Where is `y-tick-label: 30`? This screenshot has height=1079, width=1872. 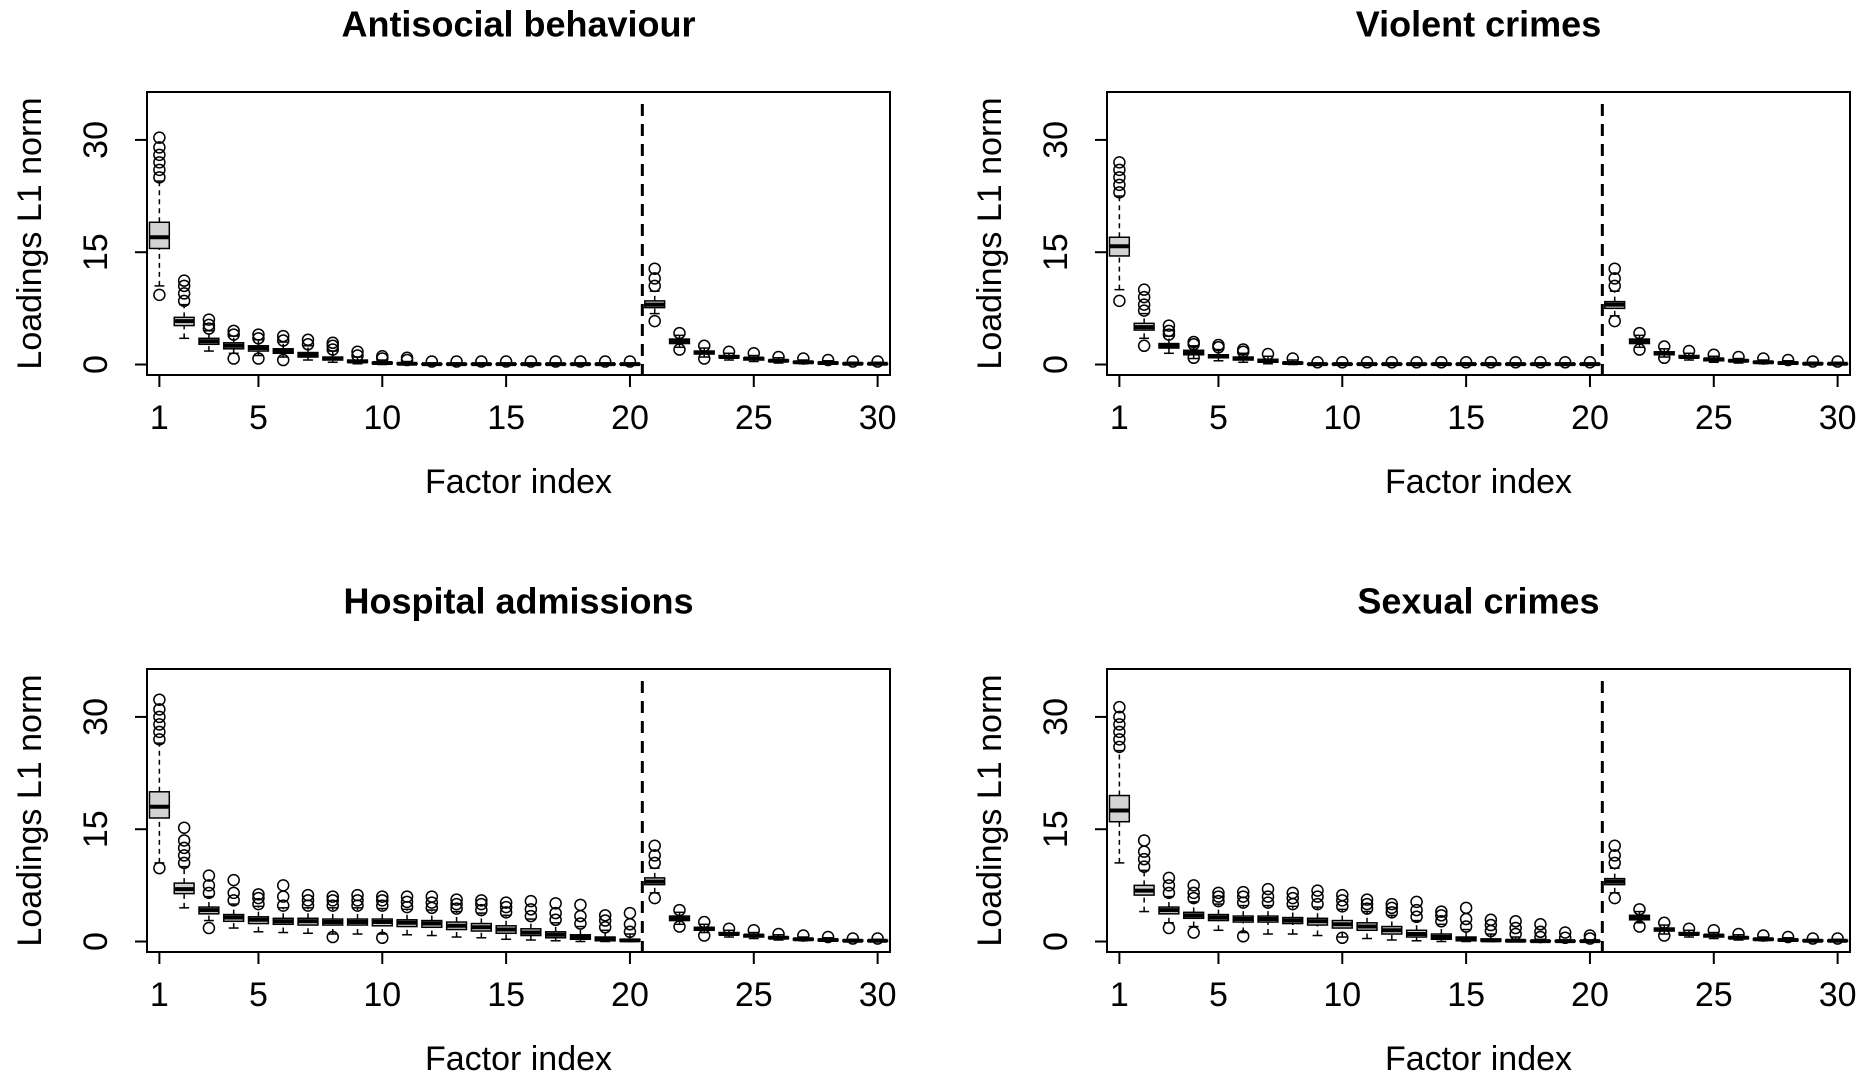
y-tick-label: 30 is located at coordinates (96, 717).